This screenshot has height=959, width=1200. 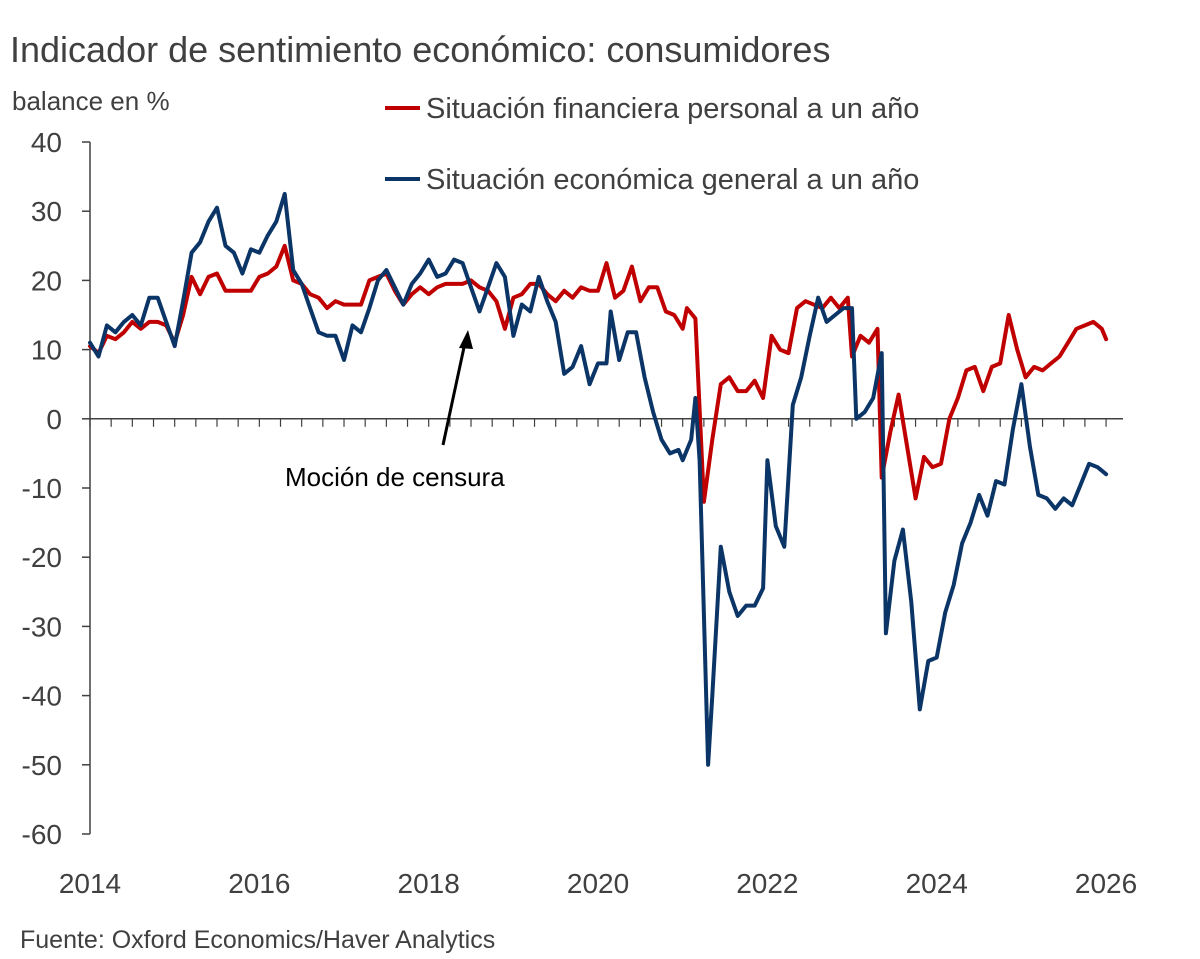 I want to click on y-axis: 40 30 20 10 0 -10 -20 -30 -40 -50 -60, so click(x=56, y=488).